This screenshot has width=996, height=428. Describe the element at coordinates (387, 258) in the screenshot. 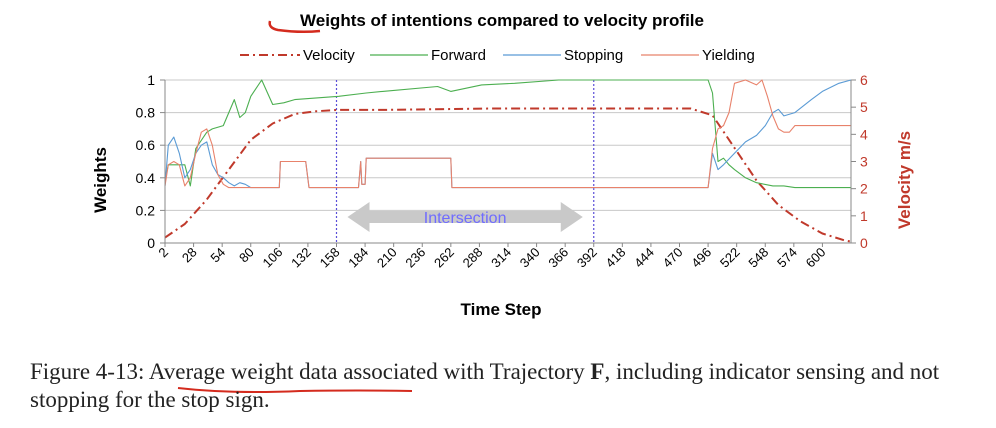

I see `x-tick-label: 210` at that location.